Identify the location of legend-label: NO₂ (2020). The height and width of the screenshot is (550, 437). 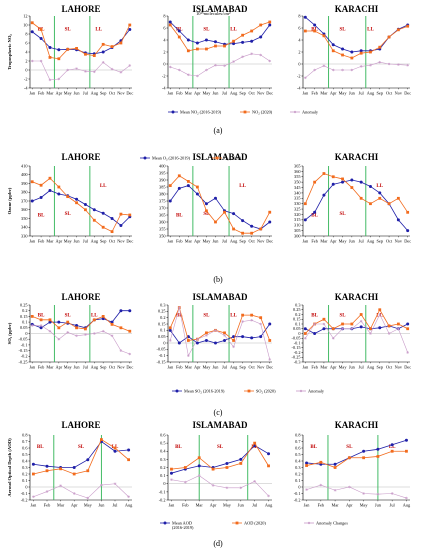
(262, 112).